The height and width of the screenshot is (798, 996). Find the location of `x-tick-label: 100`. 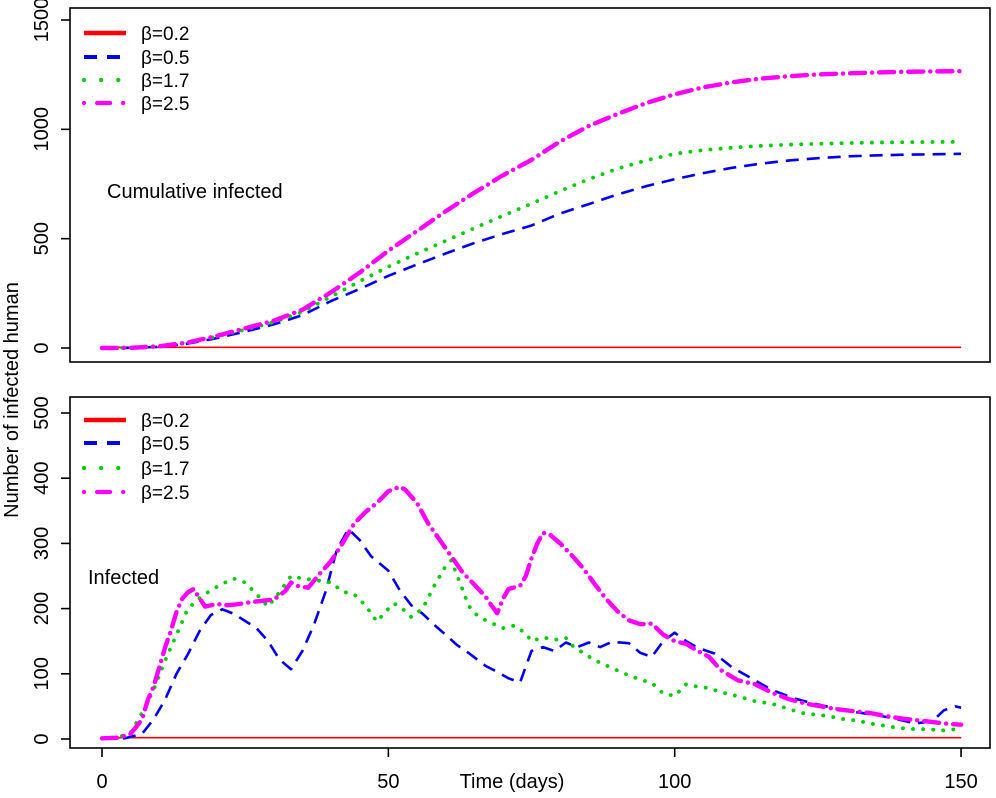

x-tick-label: 100 is located at coordinates (674, 782).